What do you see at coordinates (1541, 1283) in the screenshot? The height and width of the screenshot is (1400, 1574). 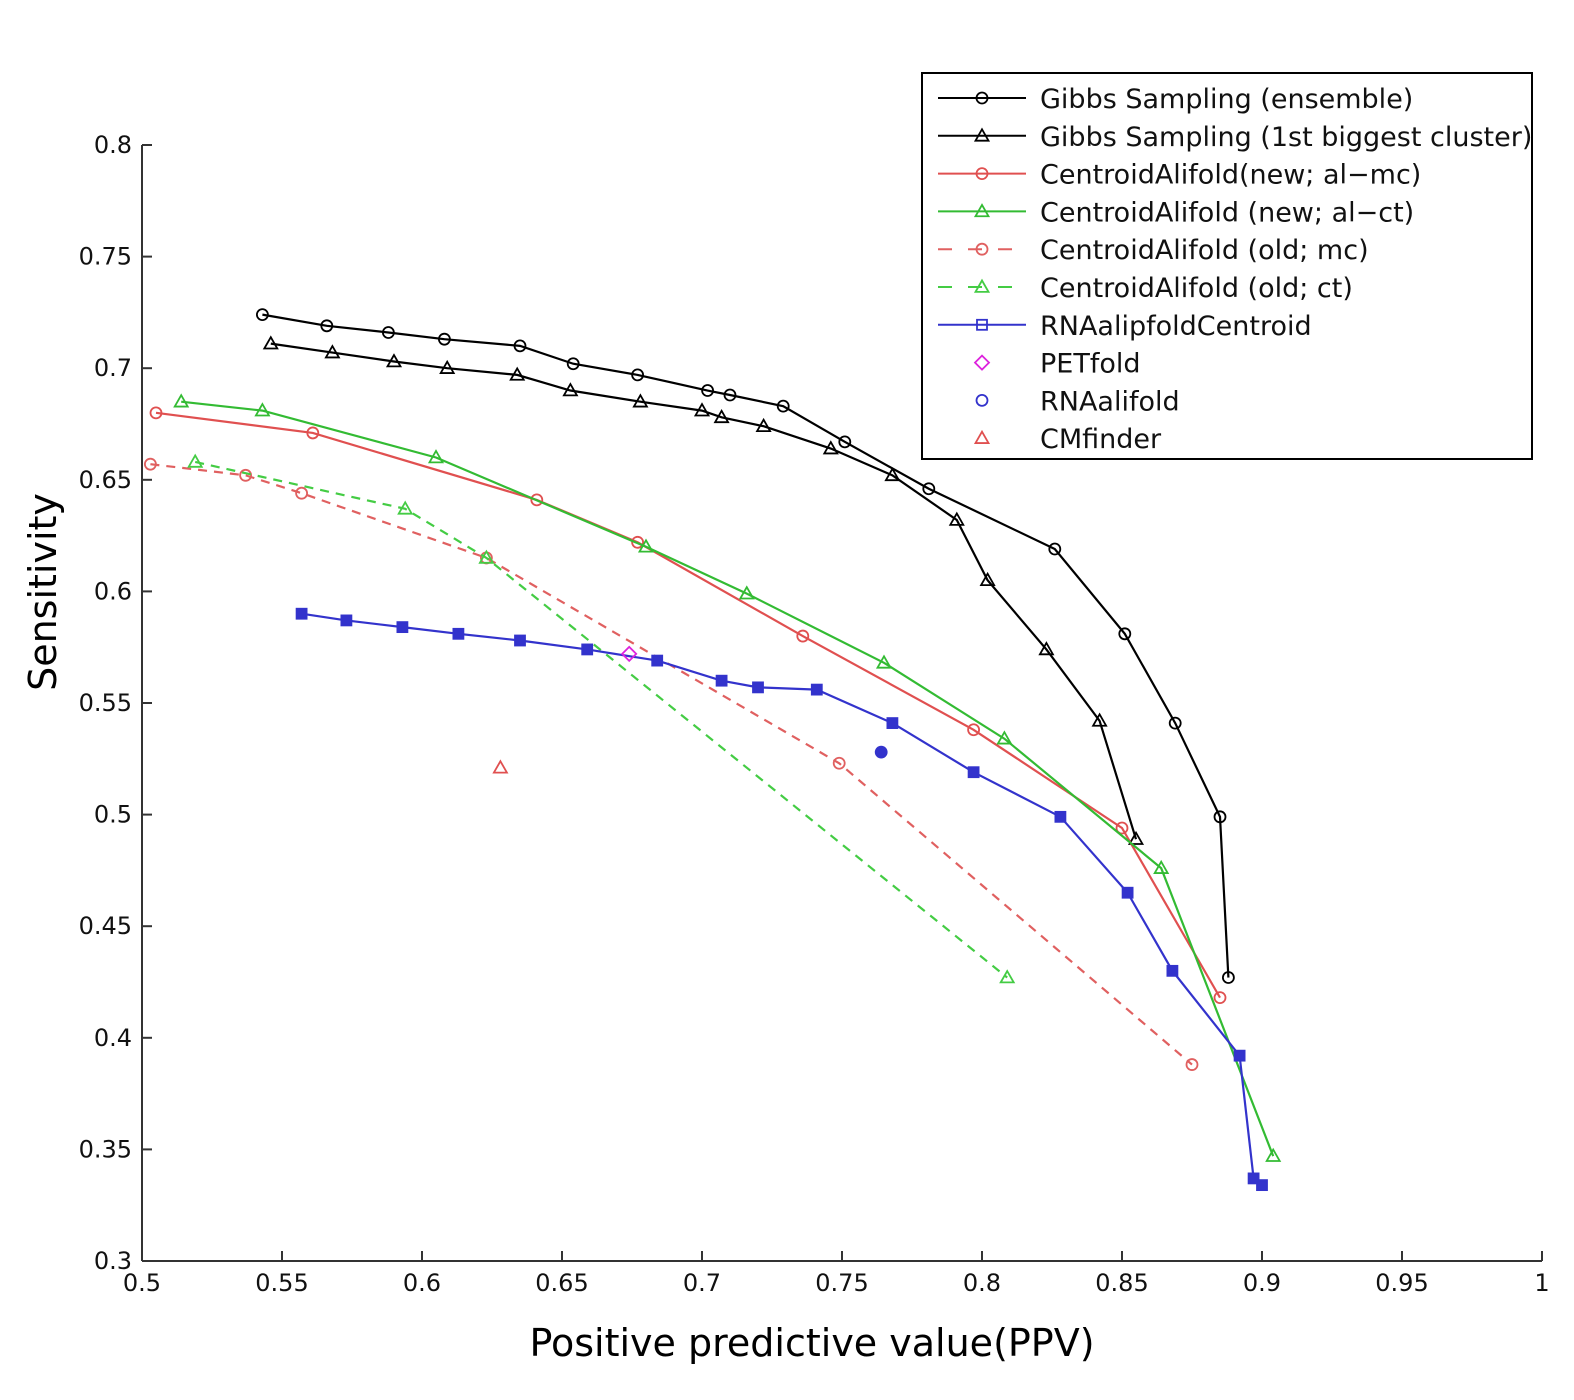 I see `x-tick-label: 1` at bounding box center [1541, 1283].